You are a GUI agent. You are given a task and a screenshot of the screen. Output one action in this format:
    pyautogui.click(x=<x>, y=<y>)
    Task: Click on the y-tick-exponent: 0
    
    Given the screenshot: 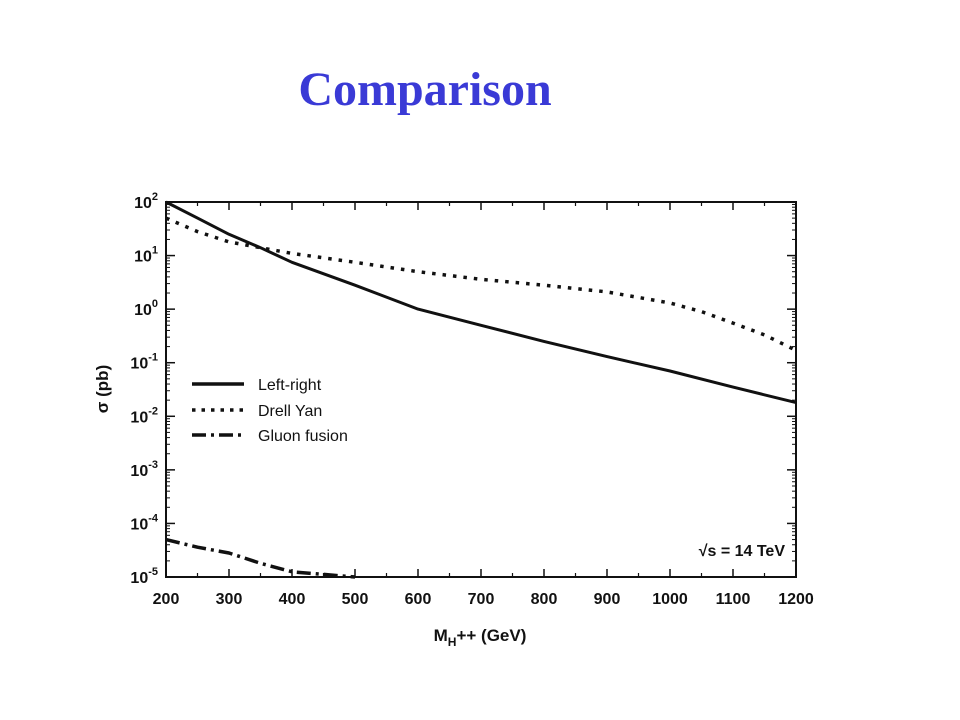 What is the action you would take?
    pyautogui.click(x=155, y=304)
    